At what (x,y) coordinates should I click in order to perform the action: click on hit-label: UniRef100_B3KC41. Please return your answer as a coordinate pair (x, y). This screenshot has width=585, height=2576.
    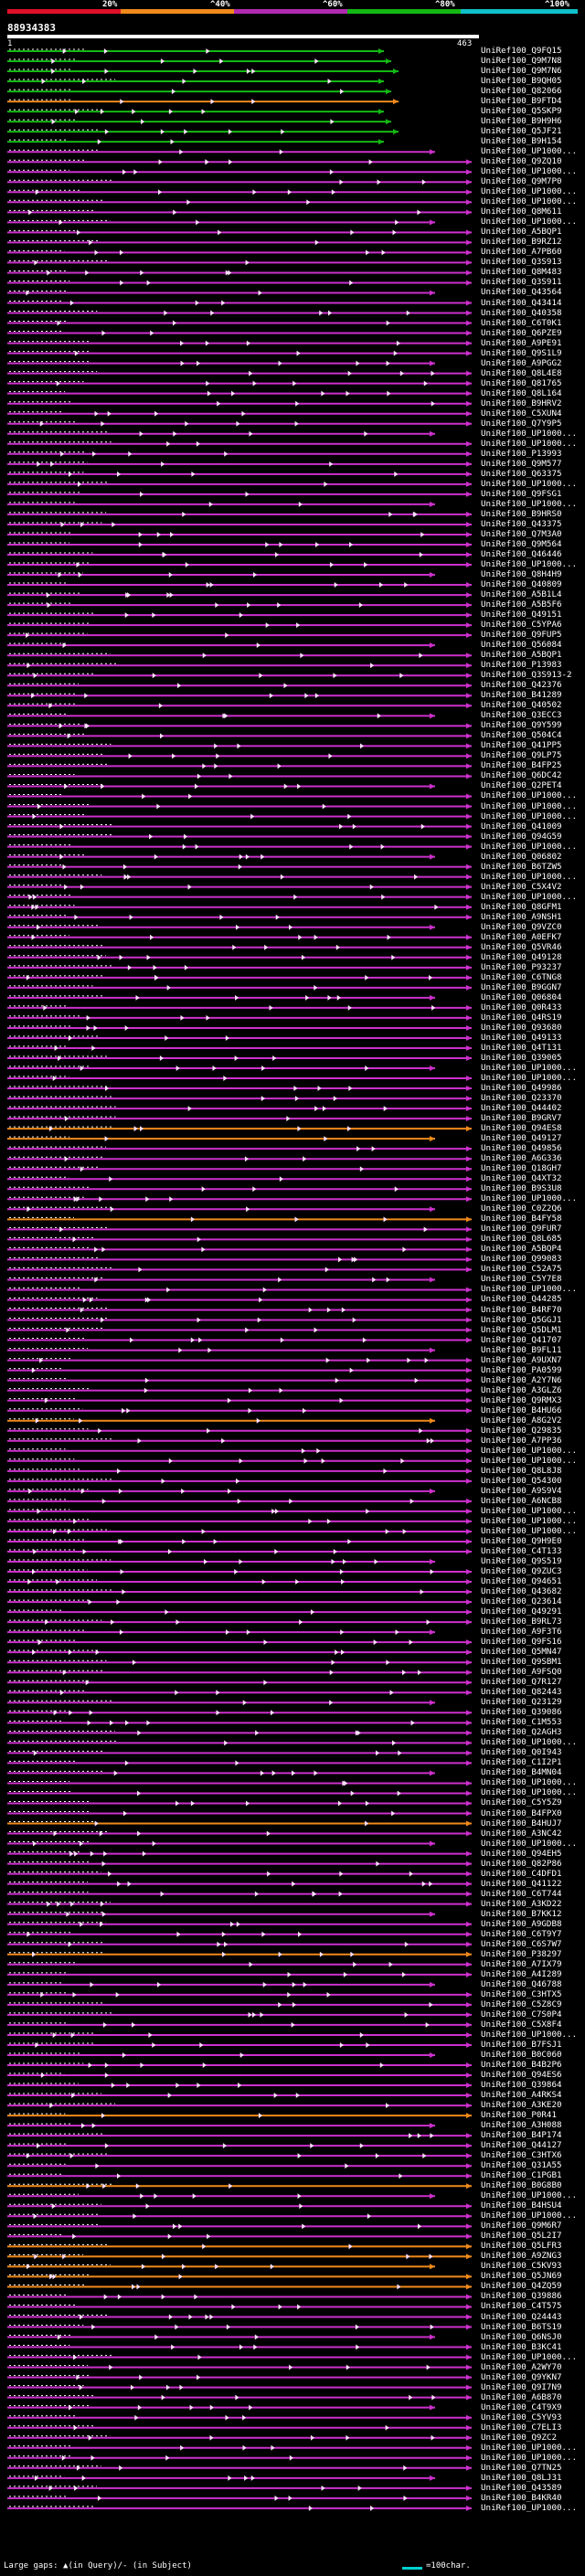
    Looking at the image, I should click on (521, 2346).